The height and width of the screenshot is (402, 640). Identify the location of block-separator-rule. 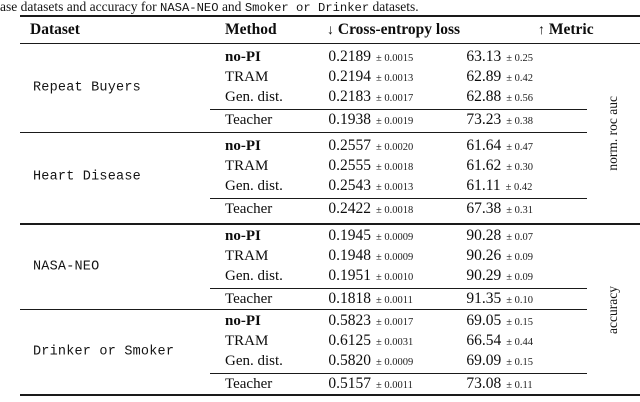
(303, 309).